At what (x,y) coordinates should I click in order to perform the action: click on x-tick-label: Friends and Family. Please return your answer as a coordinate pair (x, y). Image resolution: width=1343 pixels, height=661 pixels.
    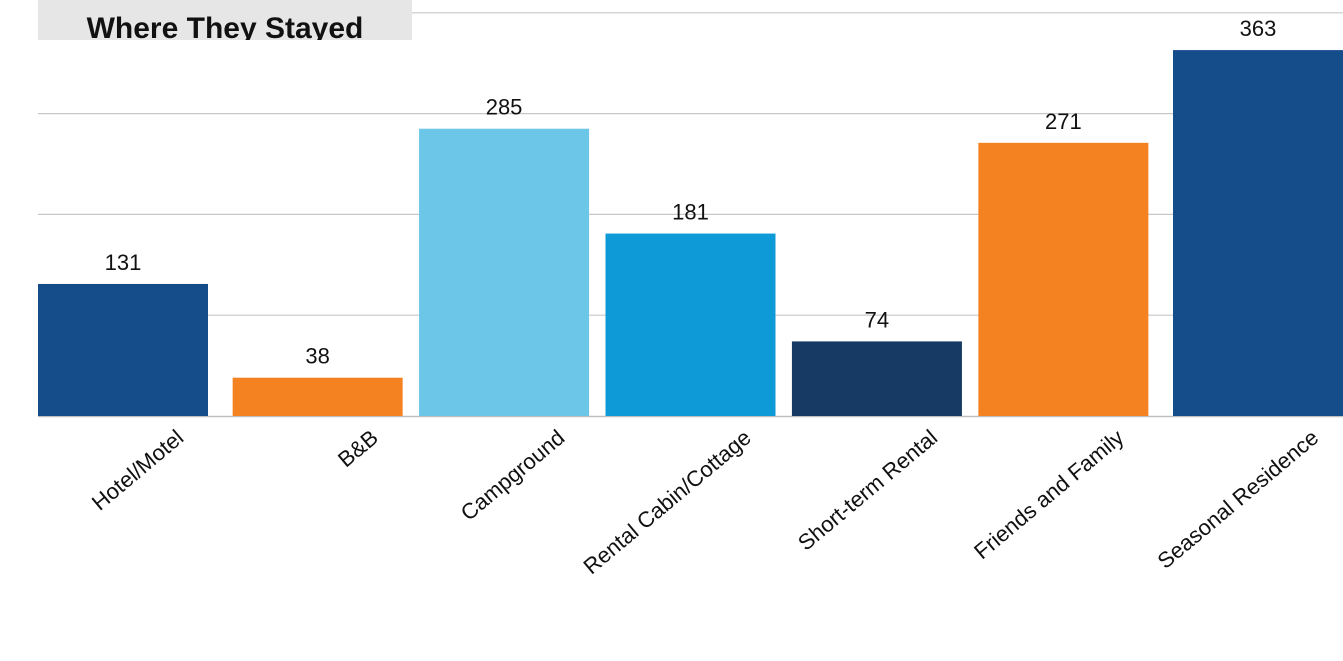
    Looking at the image, I should click on (1048, 494).